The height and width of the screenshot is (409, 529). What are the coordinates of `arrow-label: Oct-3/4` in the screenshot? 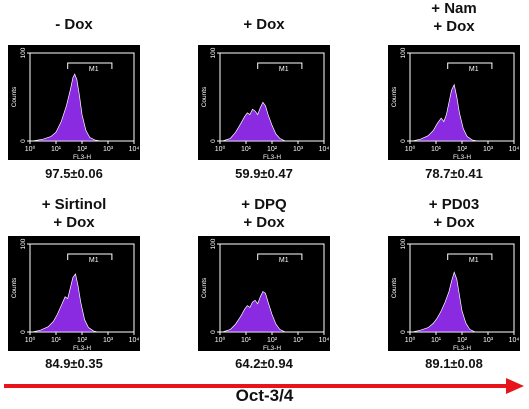 It's located at (264, 395).